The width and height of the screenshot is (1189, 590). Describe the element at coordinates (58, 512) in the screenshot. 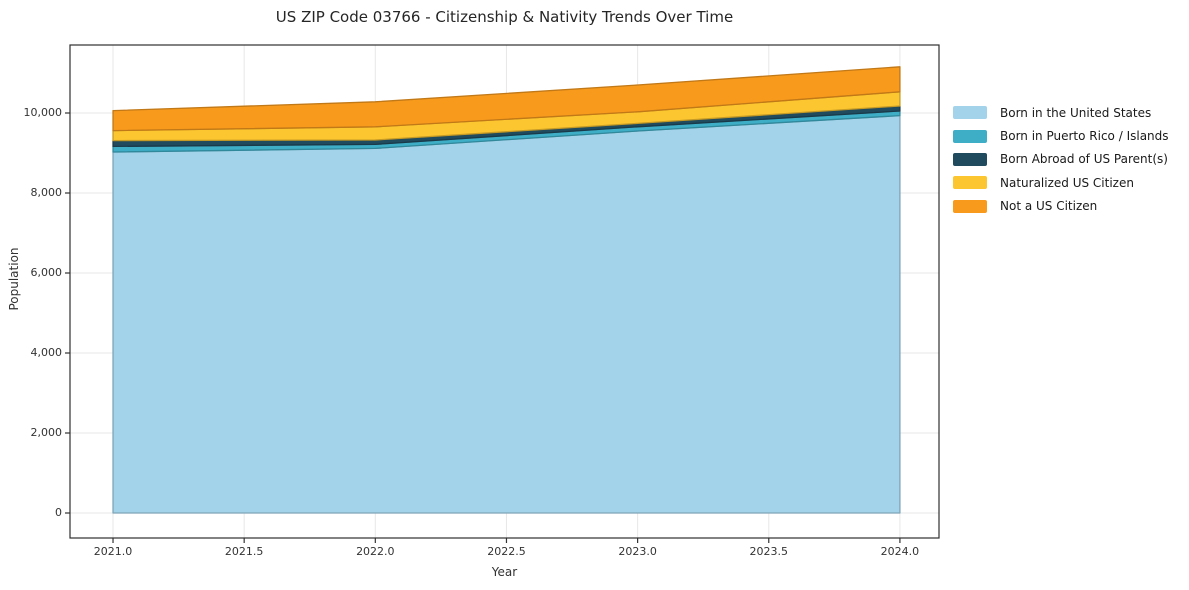

I see `y-tick-label: 0` at that location.